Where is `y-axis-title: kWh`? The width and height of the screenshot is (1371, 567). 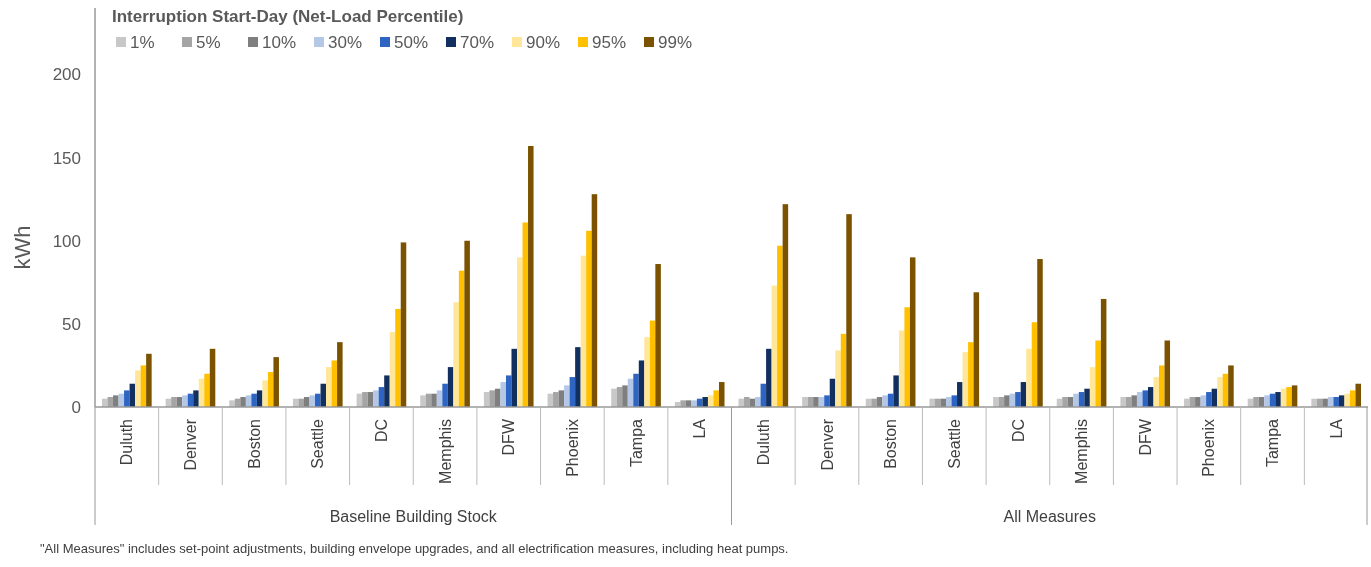 y-axis-title: kWh is located at coordinates (22, 247).